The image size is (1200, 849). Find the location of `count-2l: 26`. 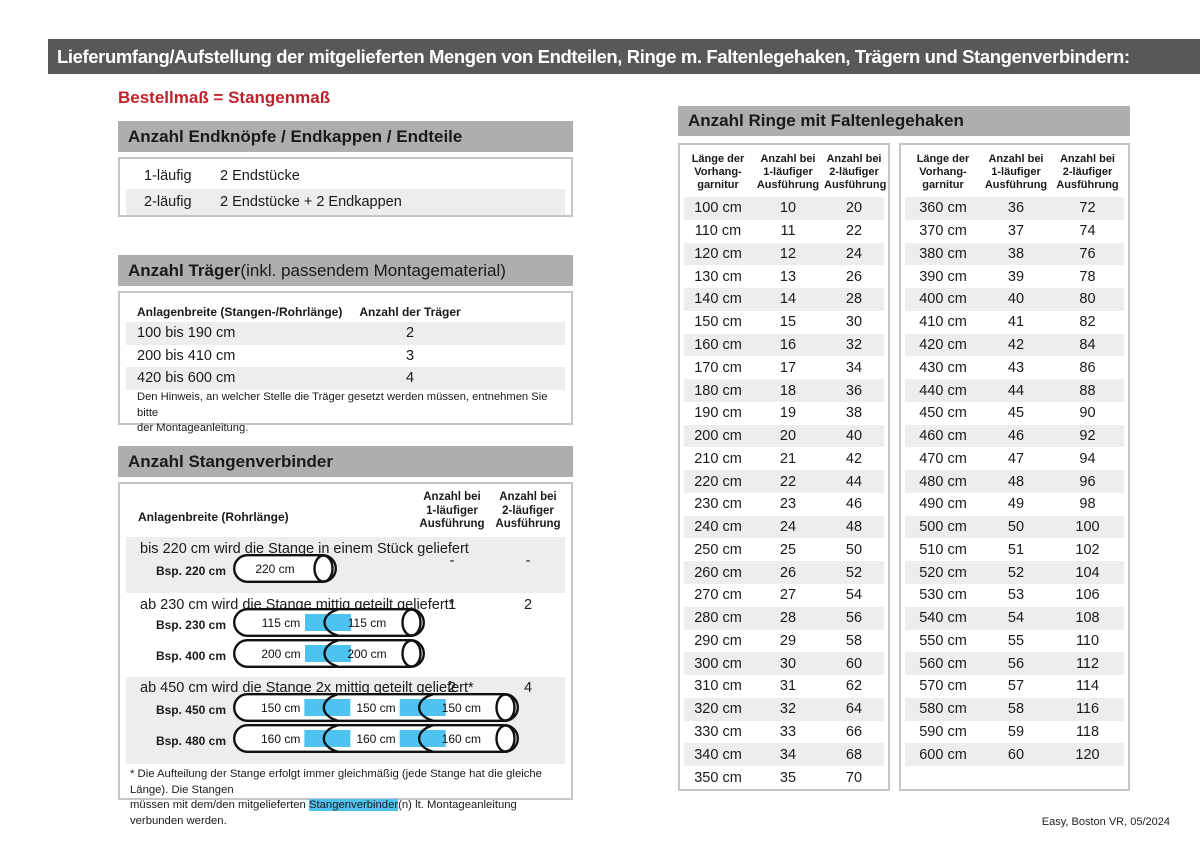

count-2l: 26 is located at coordinates (854, 276).